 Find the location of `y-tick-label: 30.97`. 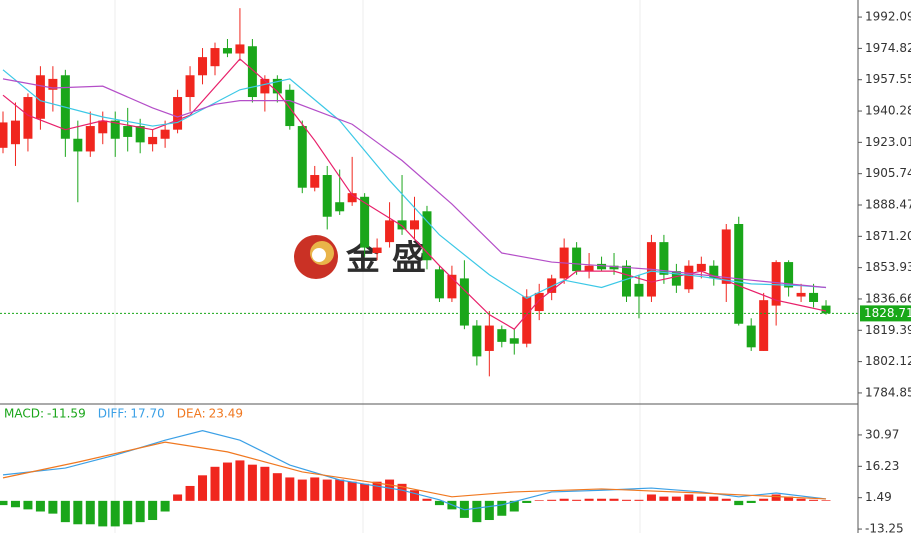

y-tick-label: 30.97 is located at coordinates (882, 434).